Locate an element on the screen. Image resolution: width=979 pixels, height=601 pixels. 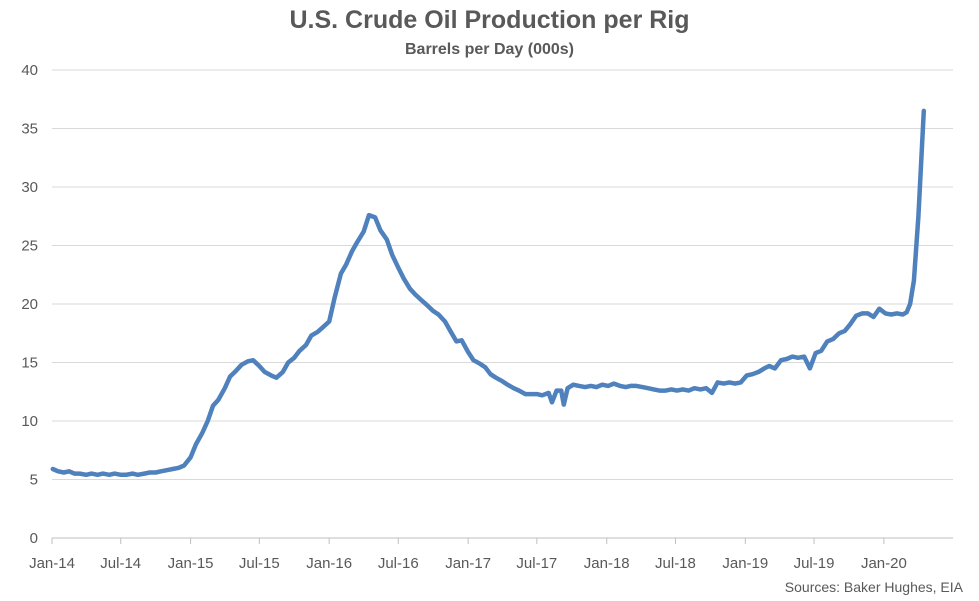
chart-subtitle: Barrels per Day (000s) is located at coordinates (489, 49).